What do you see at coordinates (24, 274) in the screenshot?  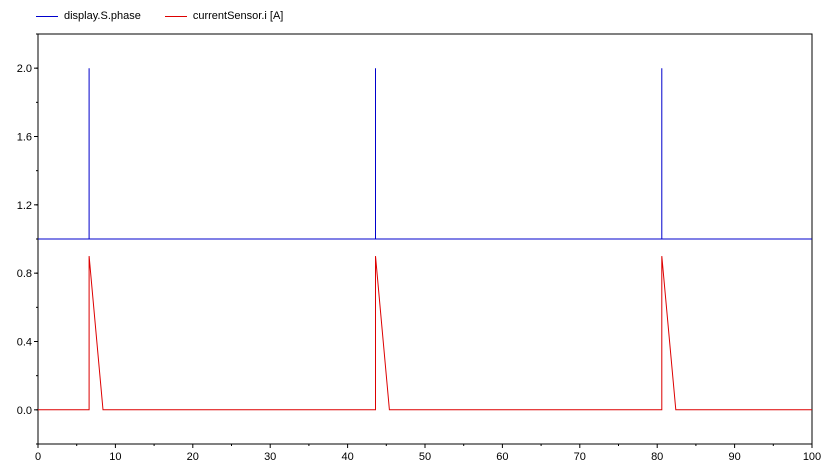 I see `y-tick-label: 0.8` at bounding box center [24, 274].